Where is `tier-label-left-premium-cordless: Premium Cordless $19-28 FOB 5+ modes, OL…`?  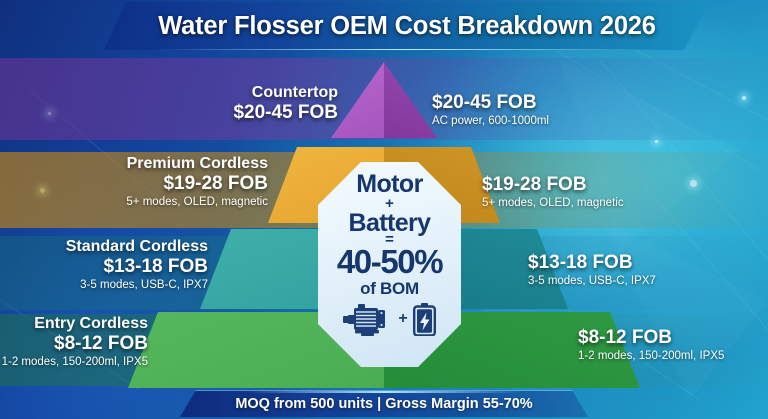 tier-label-left-premium-cordless: Premium Cordless $19-28 FOB 5+ modes, OL… is located at coordinates (197, 182).